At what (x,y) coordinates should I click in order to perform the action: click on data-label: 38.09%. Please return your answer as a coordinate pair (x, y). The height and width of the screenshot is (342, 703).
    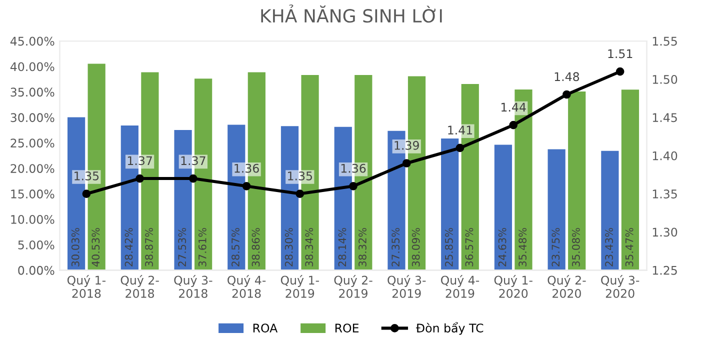
    Looking at the image, I should click on (416, 247).